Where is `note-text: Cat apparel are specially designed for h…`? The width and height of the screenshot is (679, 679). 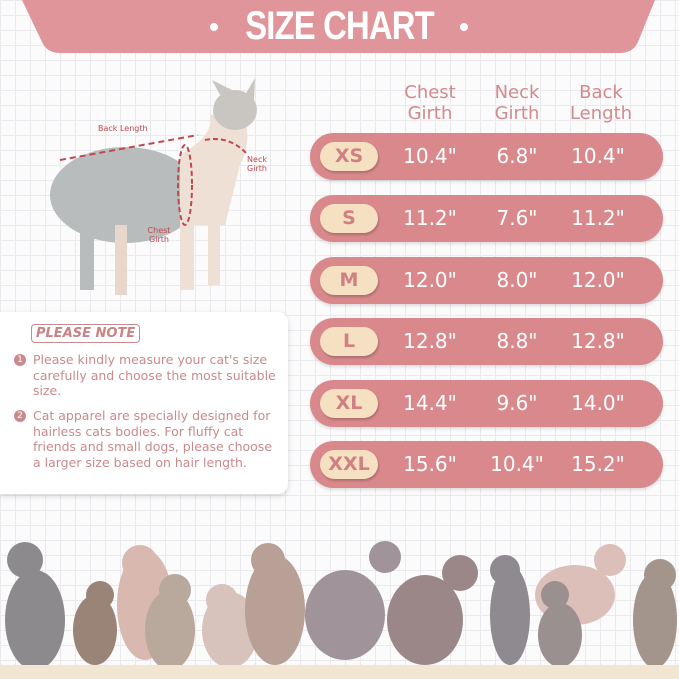
note-text: Cat apparel are specially designed for h… is located at coordinates (153, 439).